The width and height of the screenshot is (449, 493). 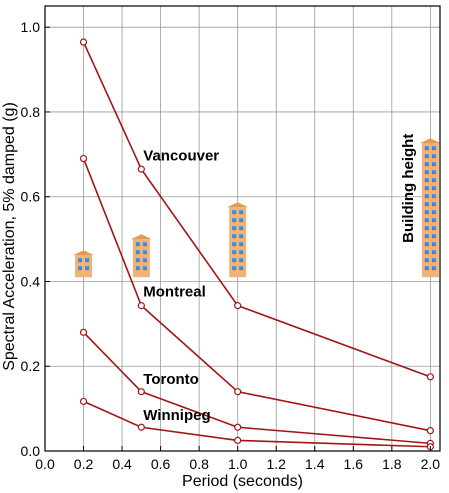 What do you see at coordinates (242, 481) in the screenshot?
I see `x-axis-title: Period (seconds)` at bounding box center [242, 481].